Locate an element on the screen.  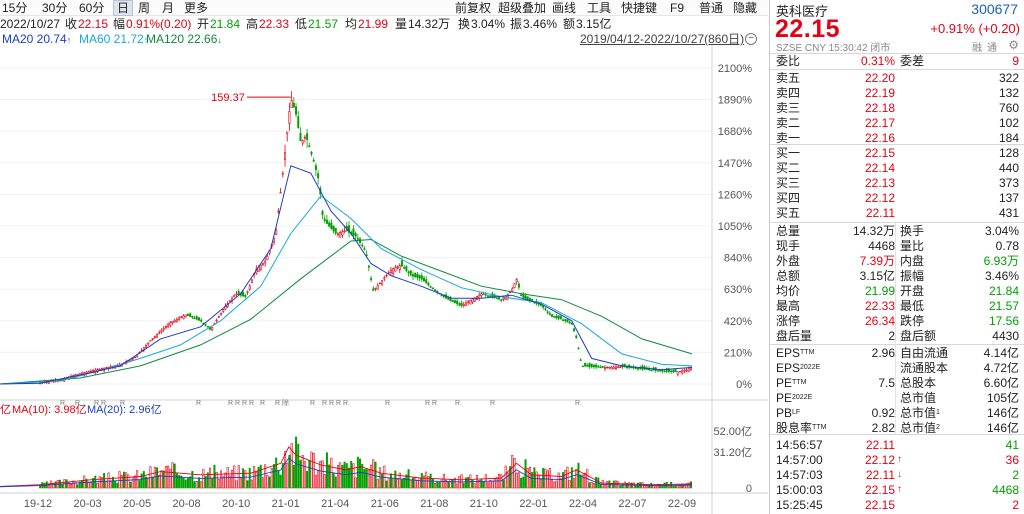
fundamental-label: 总市值1 is located at coordinates (920, 413).